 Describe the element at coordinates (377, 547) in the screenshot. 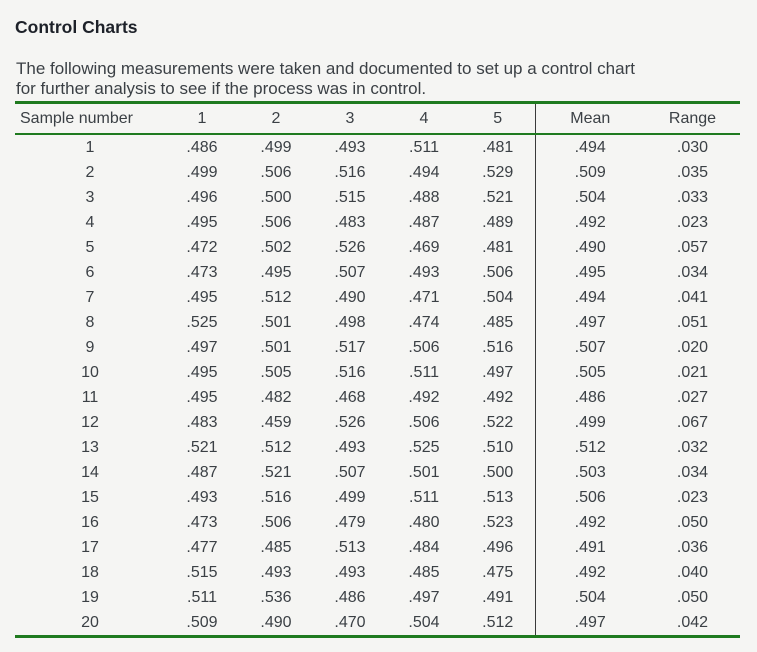

I see `table-row: 17 .477 .485 .513 .484 .496 .491 .036` at that location.